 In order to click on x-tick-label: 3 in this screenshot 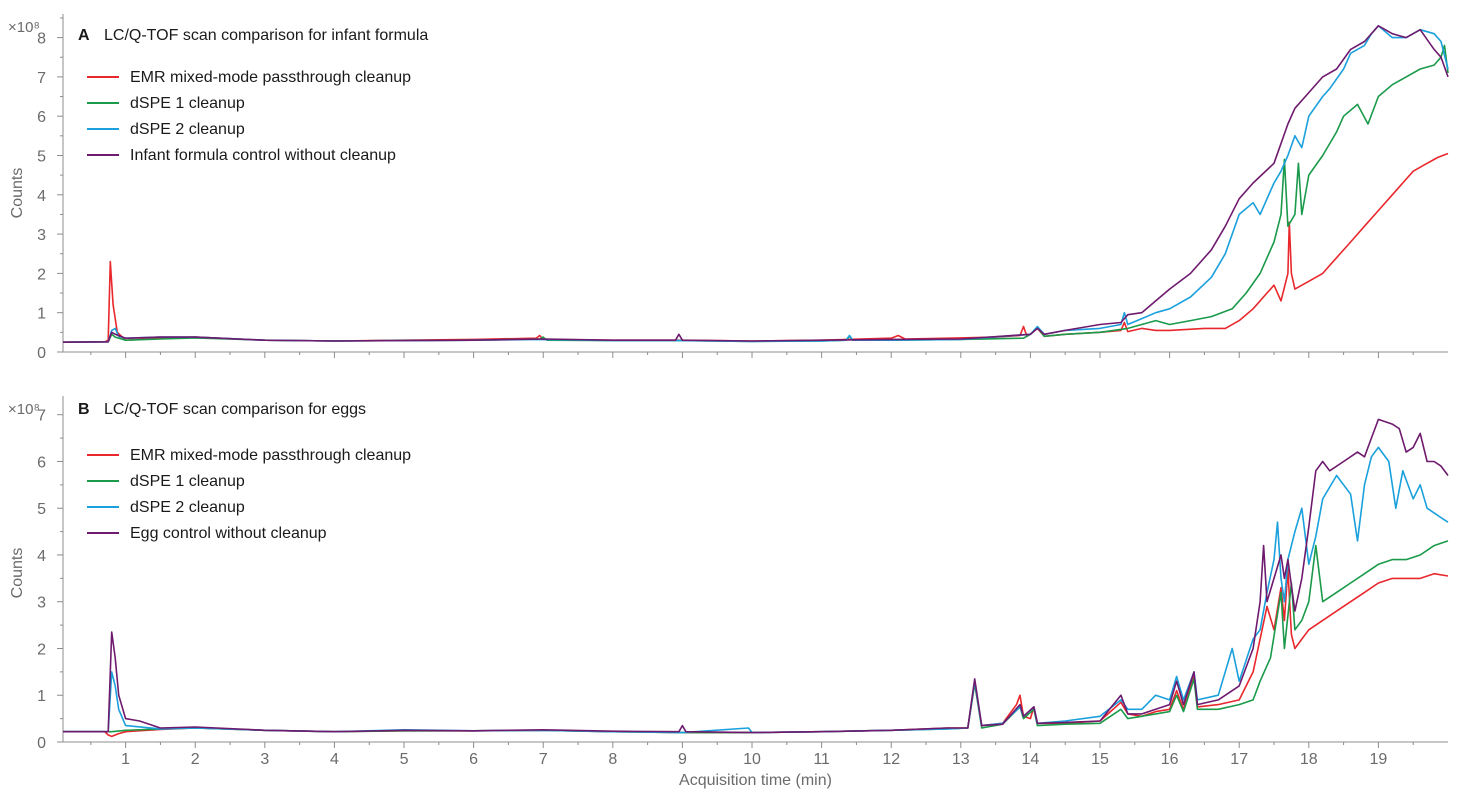, I will do `click(264, 759)`.